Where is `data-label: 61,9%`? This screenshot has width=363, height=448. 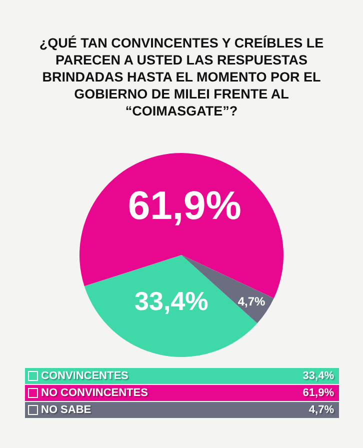 data-label: 61,9% is located at coordinates (185, 206).